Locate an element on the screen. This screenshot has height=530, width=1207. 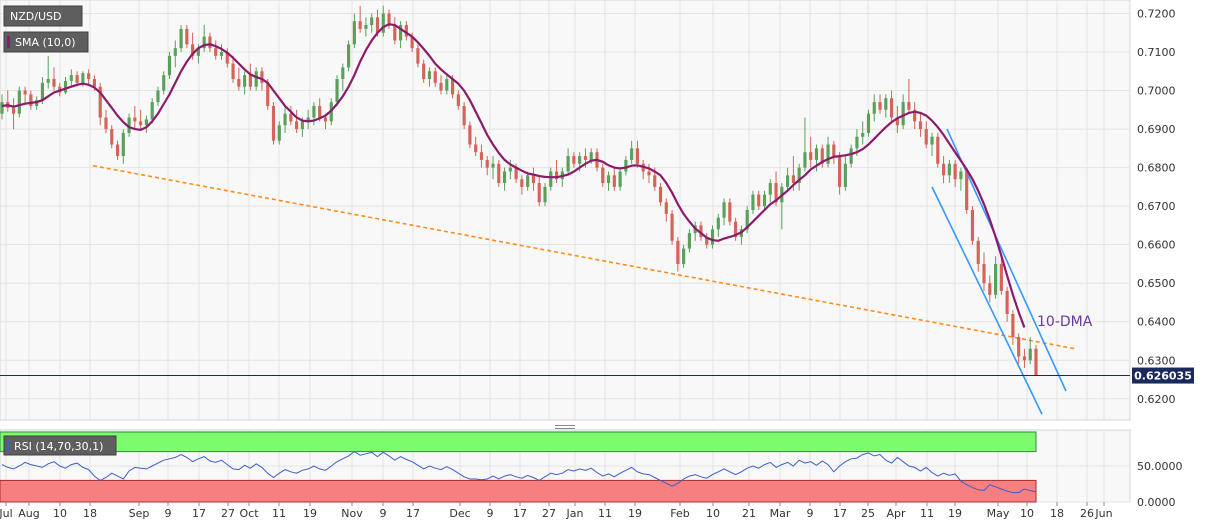
x-tick-label: 11 is located at coordinates (927, 513).